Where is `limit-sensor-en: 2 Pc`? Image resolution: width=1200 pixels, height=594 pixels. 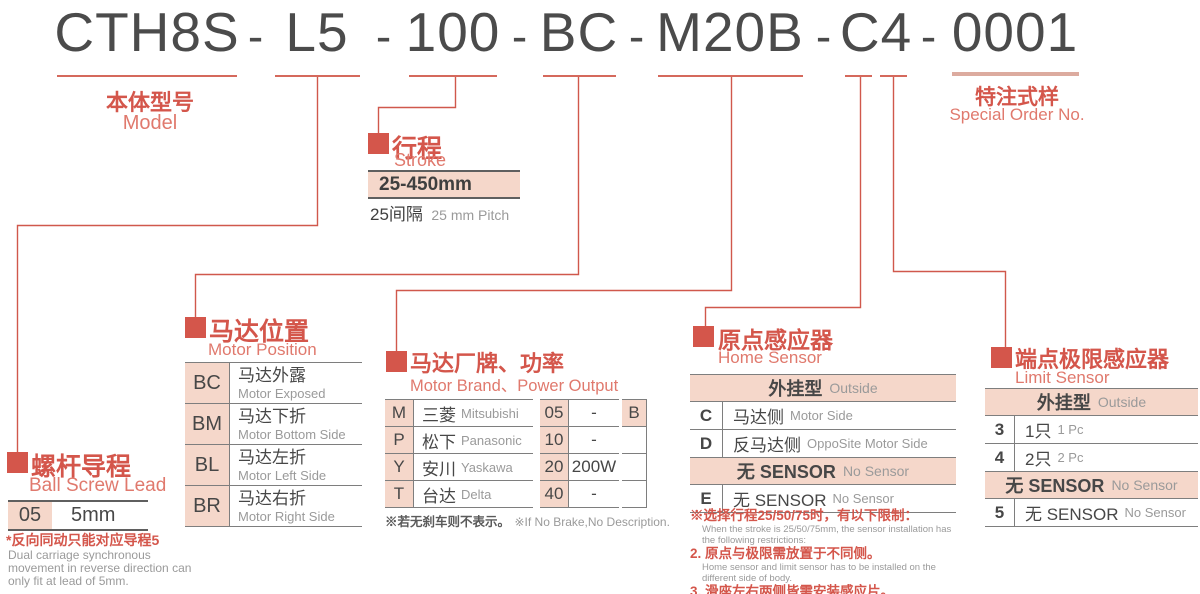 limit-sensor-en: 2 Pc is located at coordinates (1070, 457).